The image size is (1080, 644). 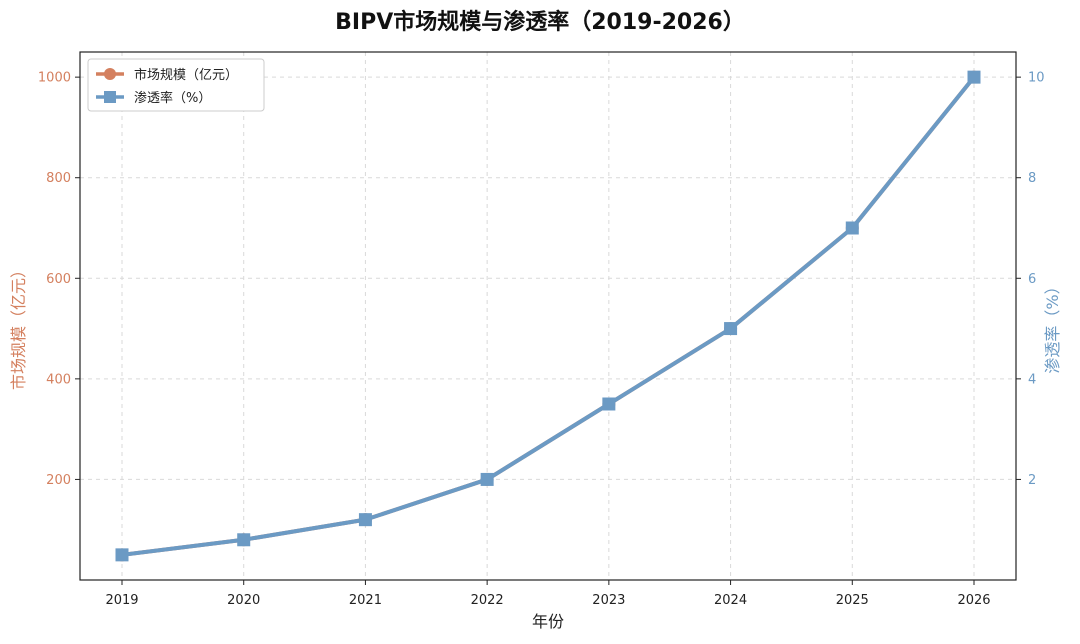 What do you see at coordinates (172, 98) in the screenshot?
I see `legend-label-penetration-rate: 渗透率（%）` at bounding box center [172, 98].